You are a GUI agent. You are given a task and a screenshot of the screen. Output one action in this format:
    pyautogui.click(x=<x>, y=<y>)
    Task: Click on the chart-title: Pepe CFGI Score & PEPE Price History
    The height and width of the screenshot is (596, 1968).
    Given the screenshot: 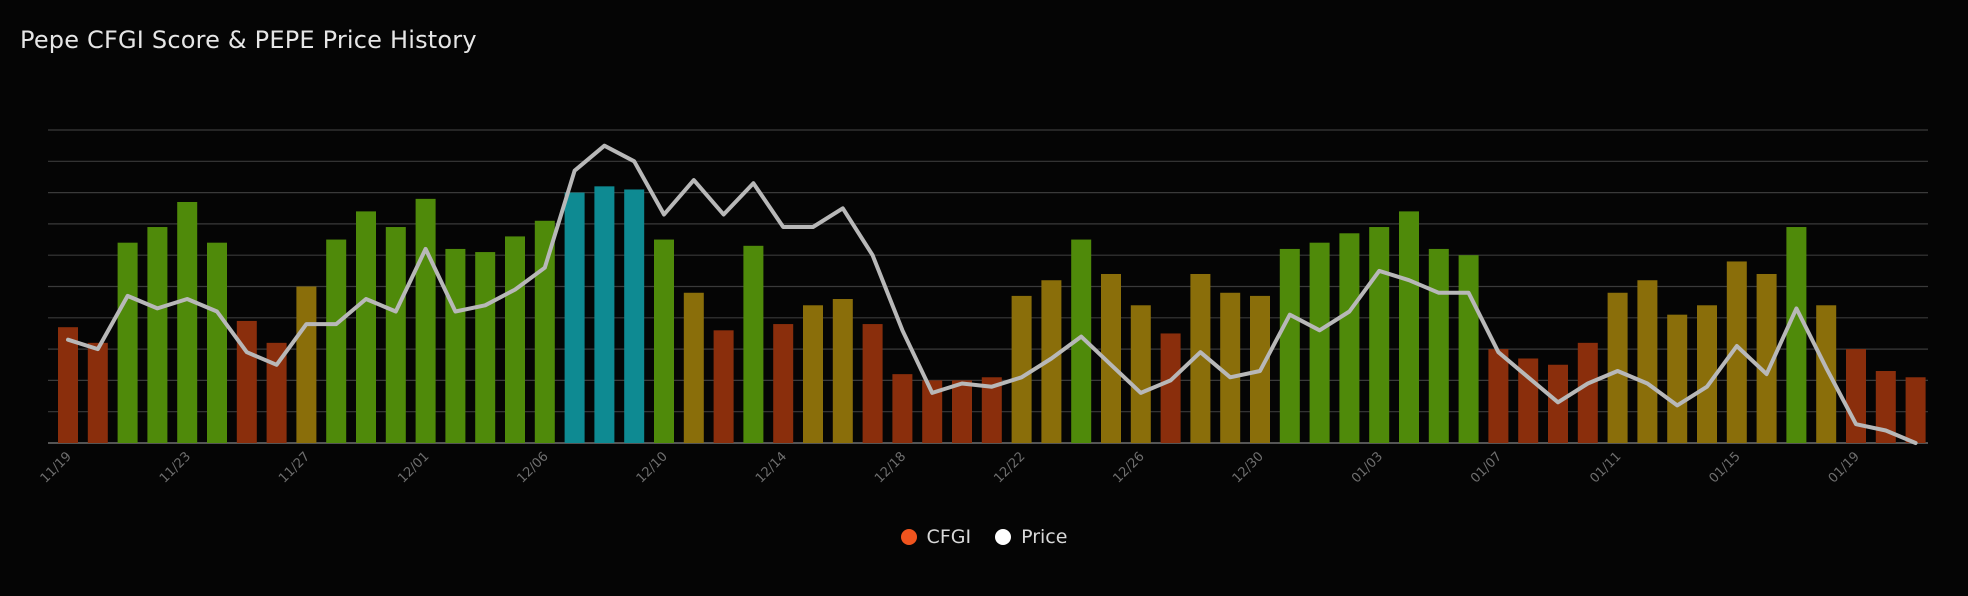 What is the action you would take?
    pyautogui.click(x=248, y=40)
    